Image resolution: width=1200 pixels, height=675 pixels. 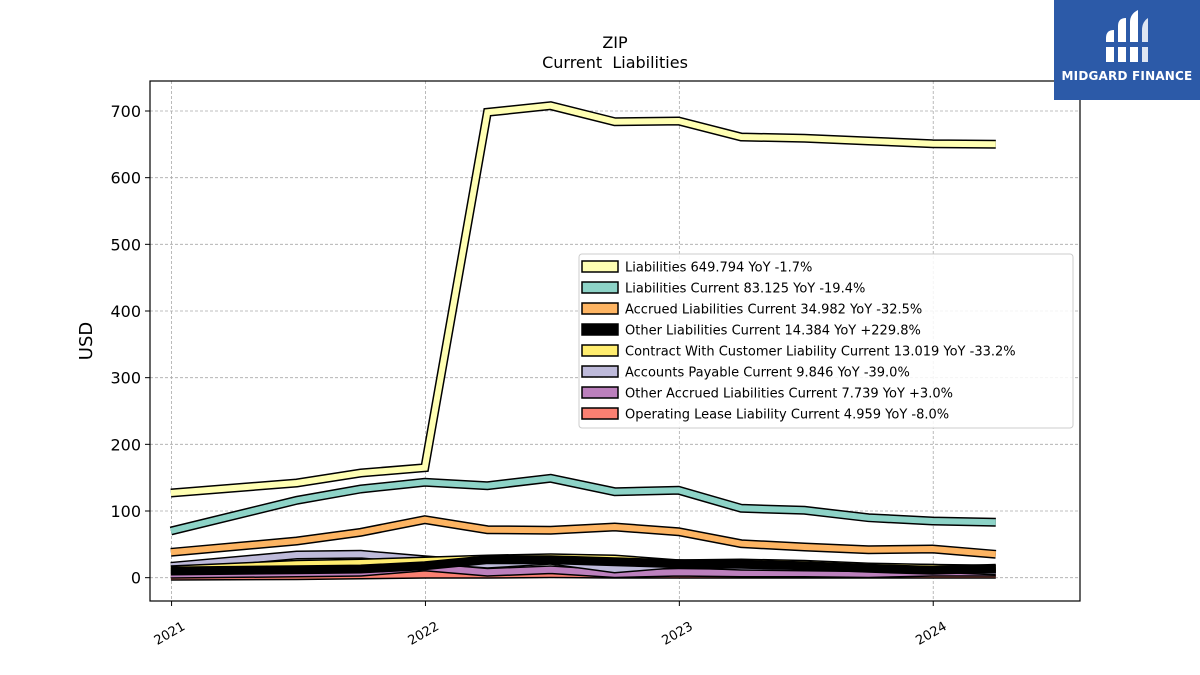 What do you see at coordinates (551, 625) in the screenshot?
I see `x-axis: 2021 2022 2023 2024` at bounding box center [551, 625].